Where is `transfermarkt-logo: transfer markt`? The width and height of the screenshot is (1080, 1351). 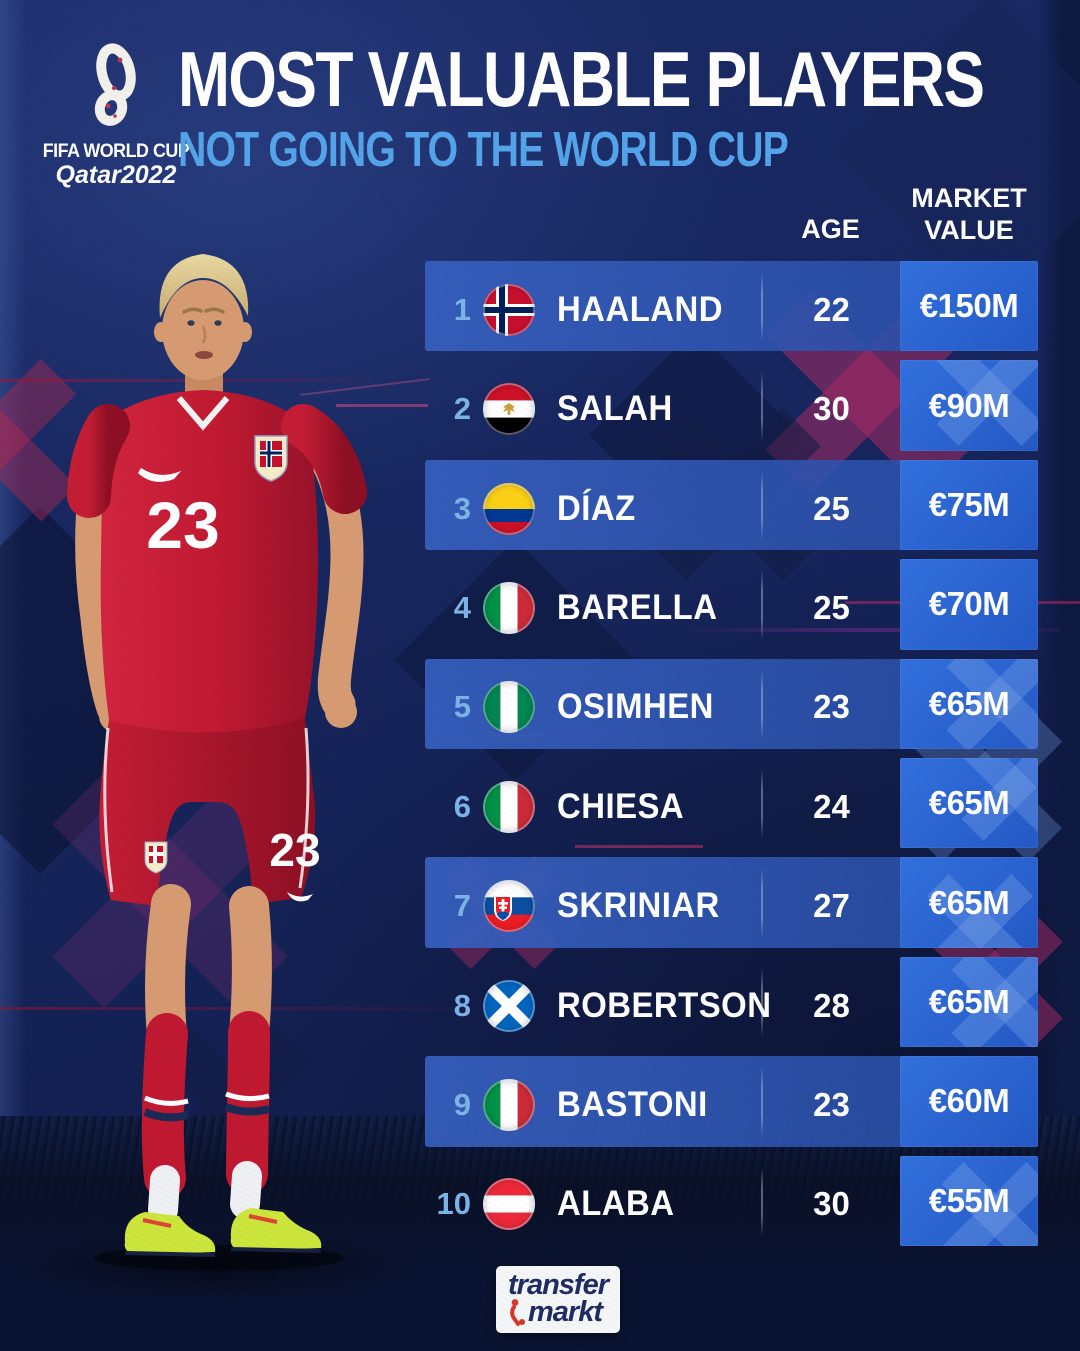
transfermarkt-logo: transfer markt is located at coordinates (558, 1299).